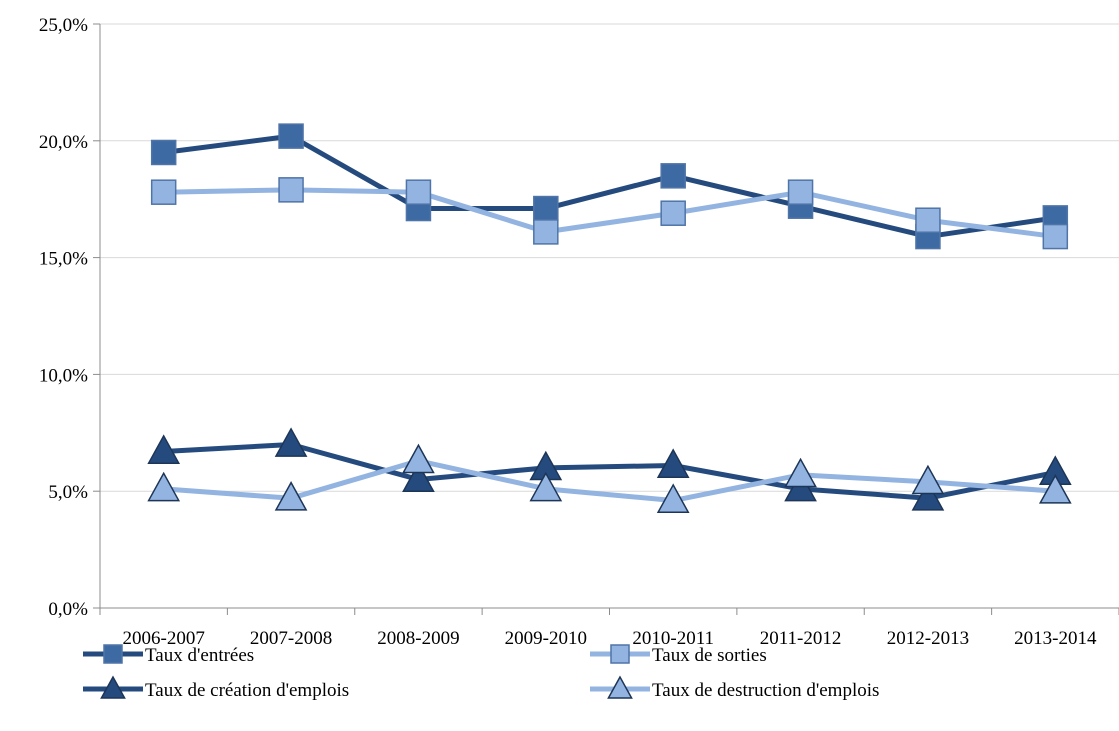 This screenshot has width=1119, height=731. What do you see at coordinates (765, 690) in the screenshot?
I see `legend-label: Taux de destruction d'emplois` at bounding box center [765, 690].